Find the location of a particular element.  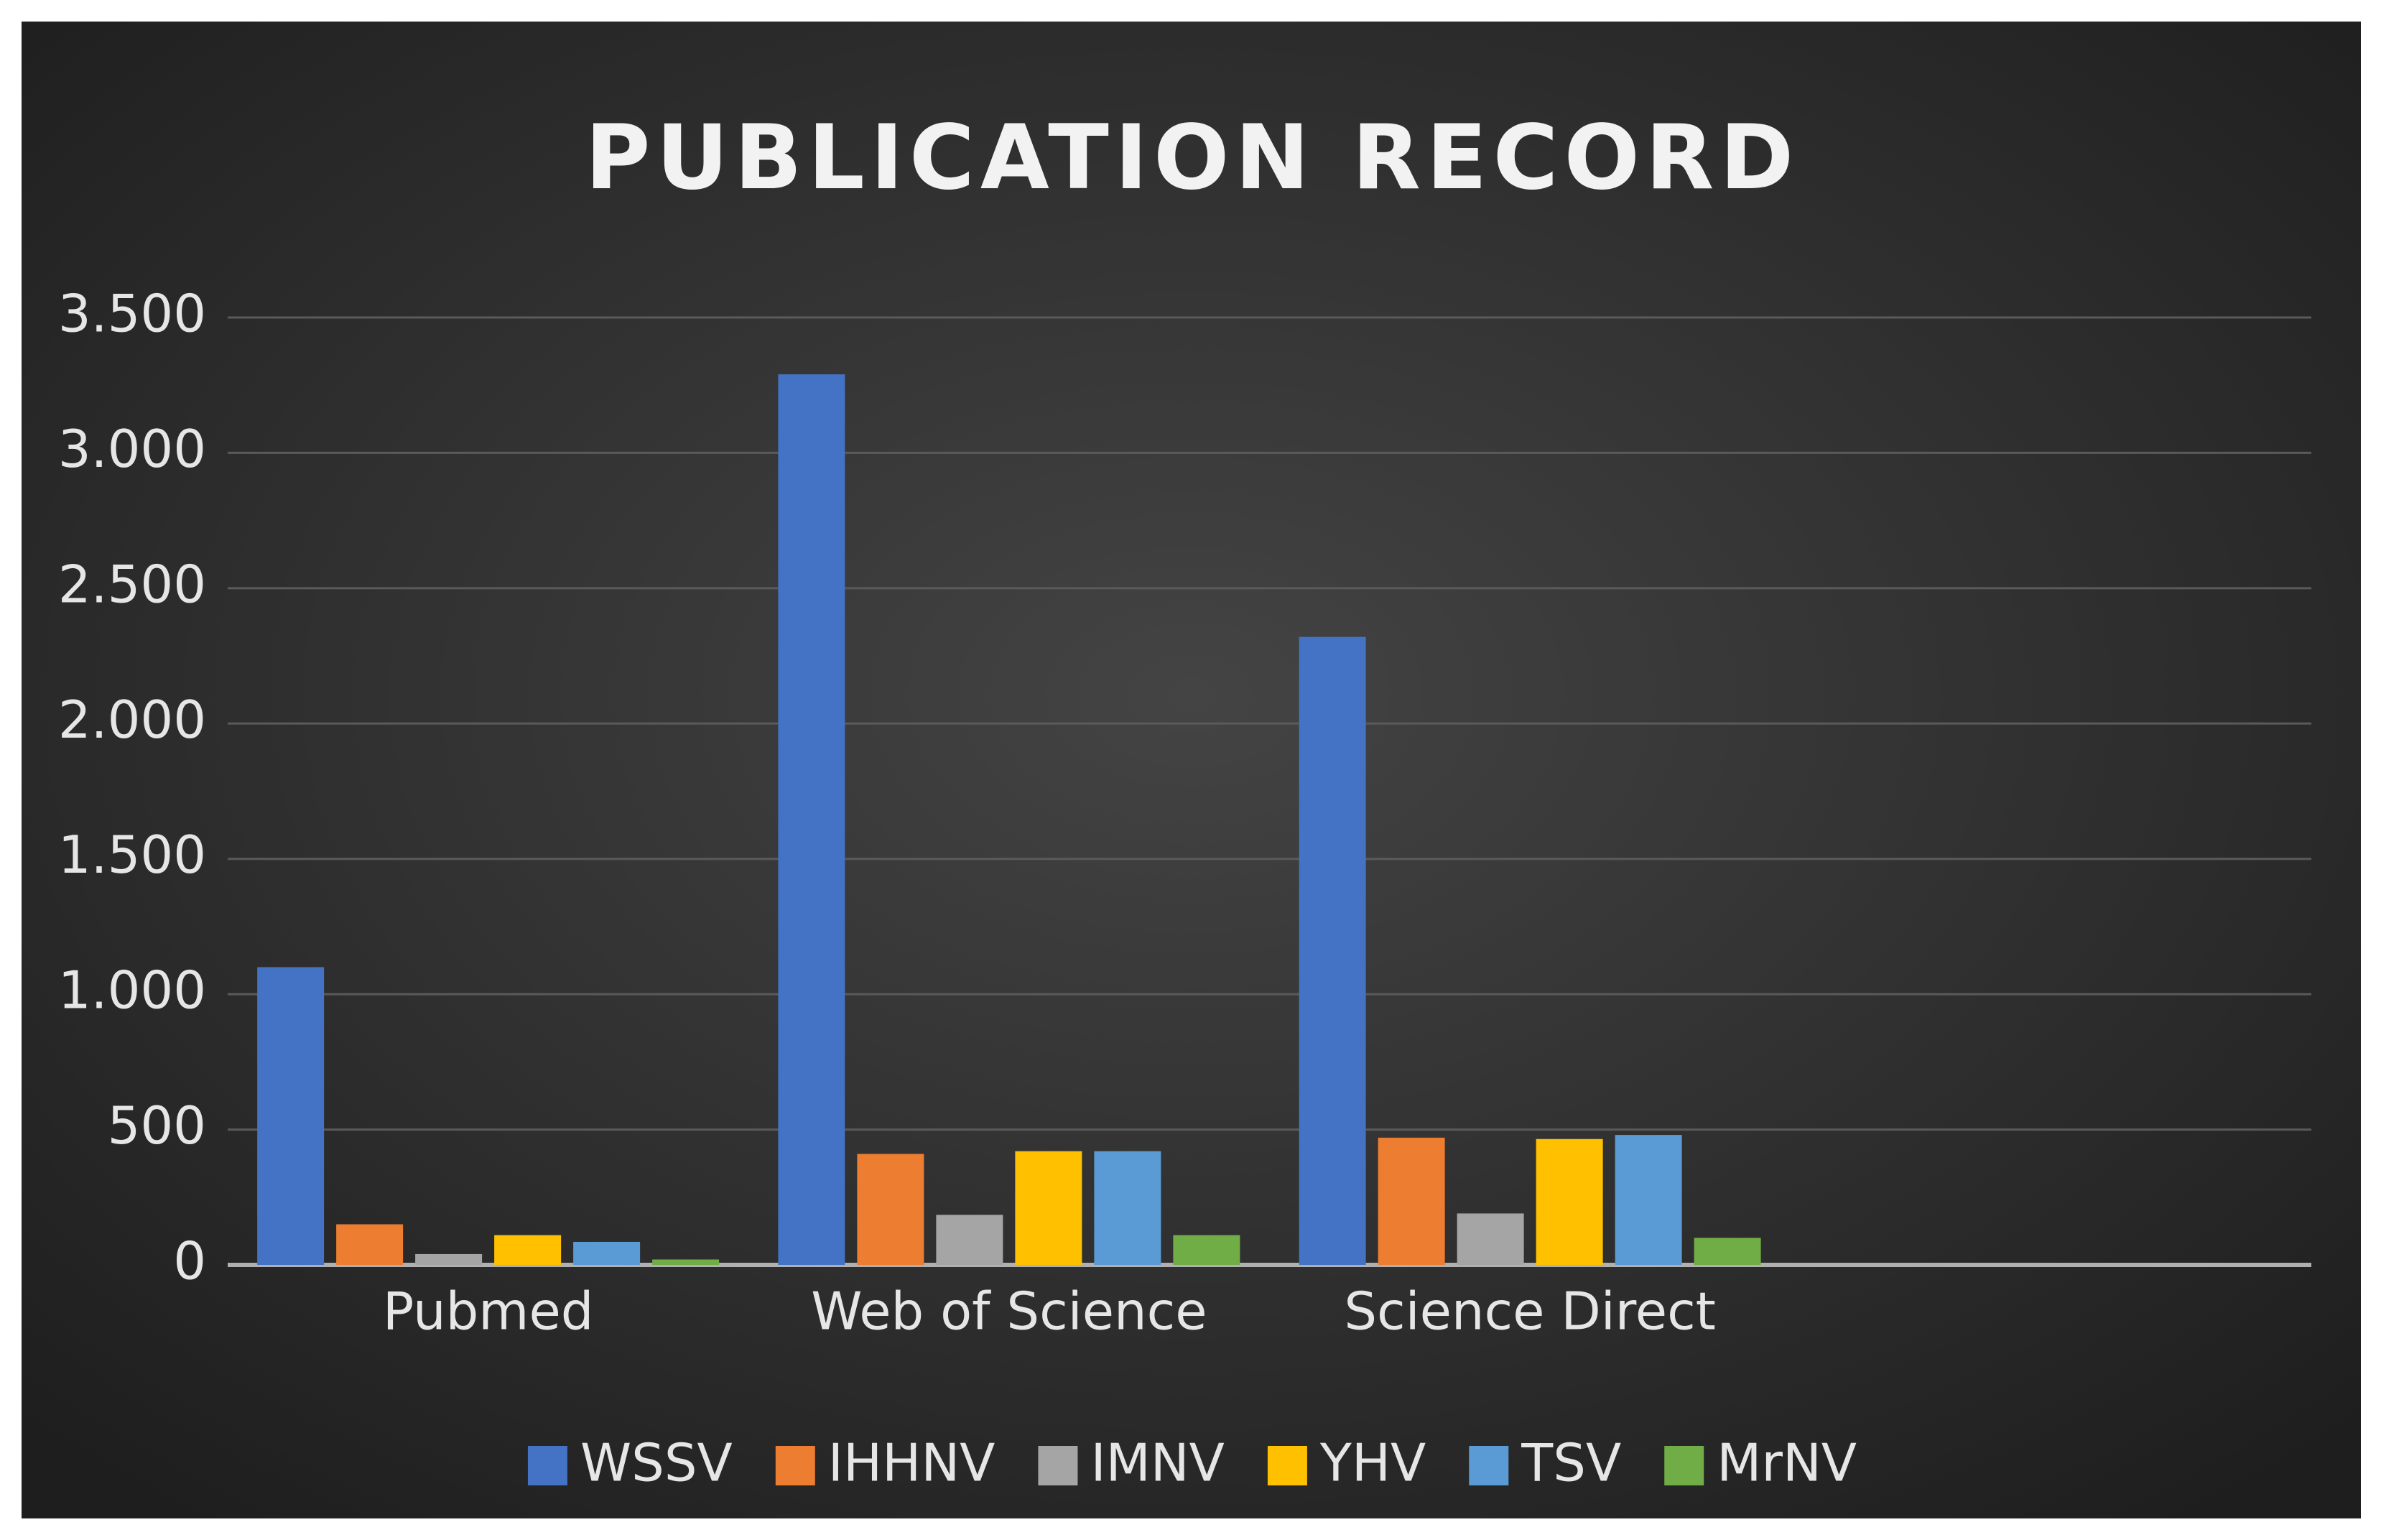

y-tick-label: 3.500 is located at coordinates (132, 314).